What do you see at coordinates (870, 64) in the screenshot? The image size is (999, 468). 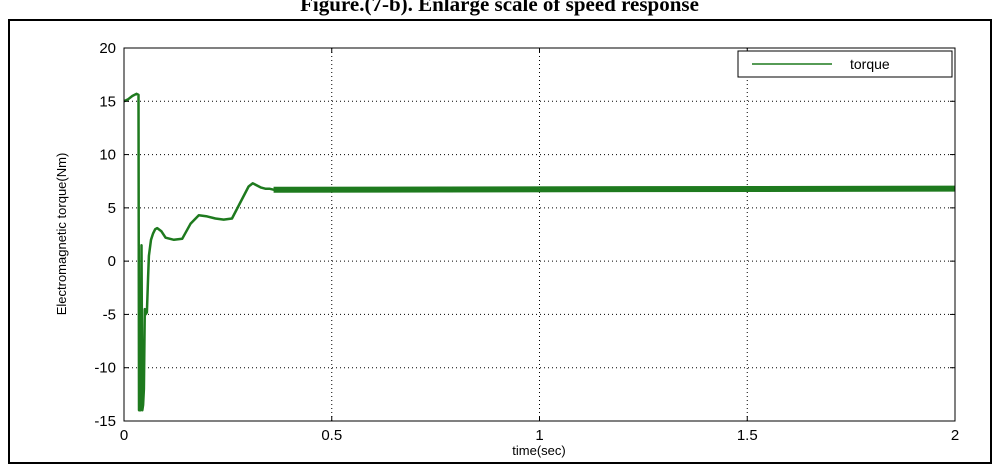 I see `legend-label-torque: torque` at bounding box center [870, 64].